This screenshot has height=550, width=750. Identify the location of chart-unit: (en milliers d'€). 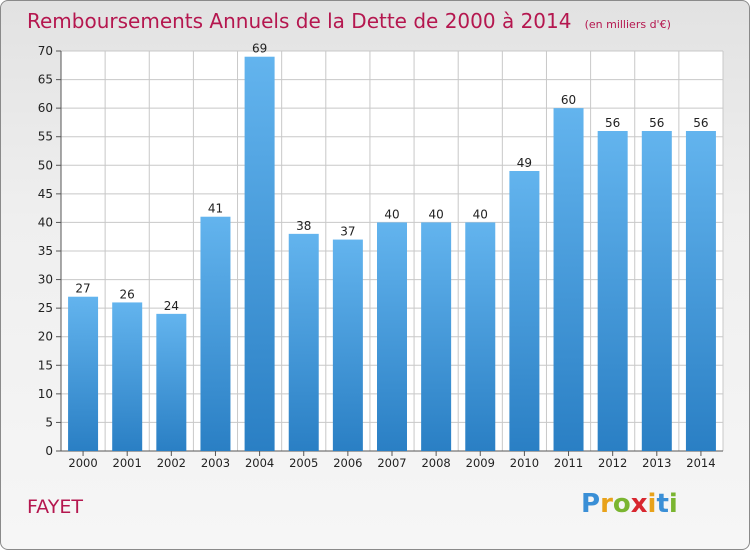
(627, 24).